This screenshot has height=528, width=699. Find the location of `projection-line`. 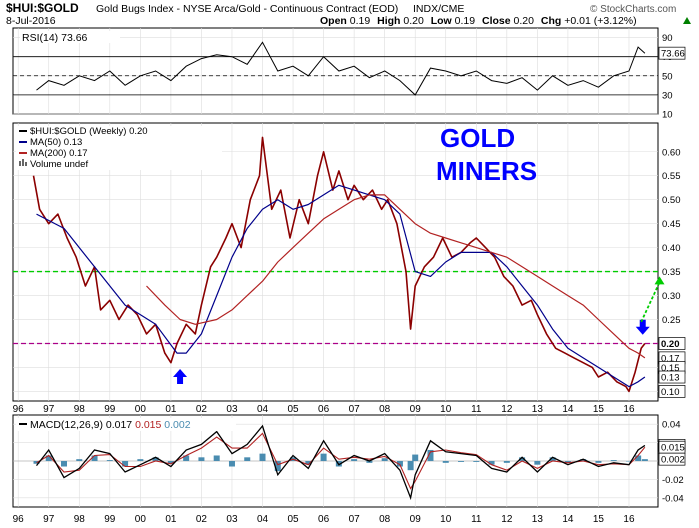

projection-line is located at coordinates (650, 302).